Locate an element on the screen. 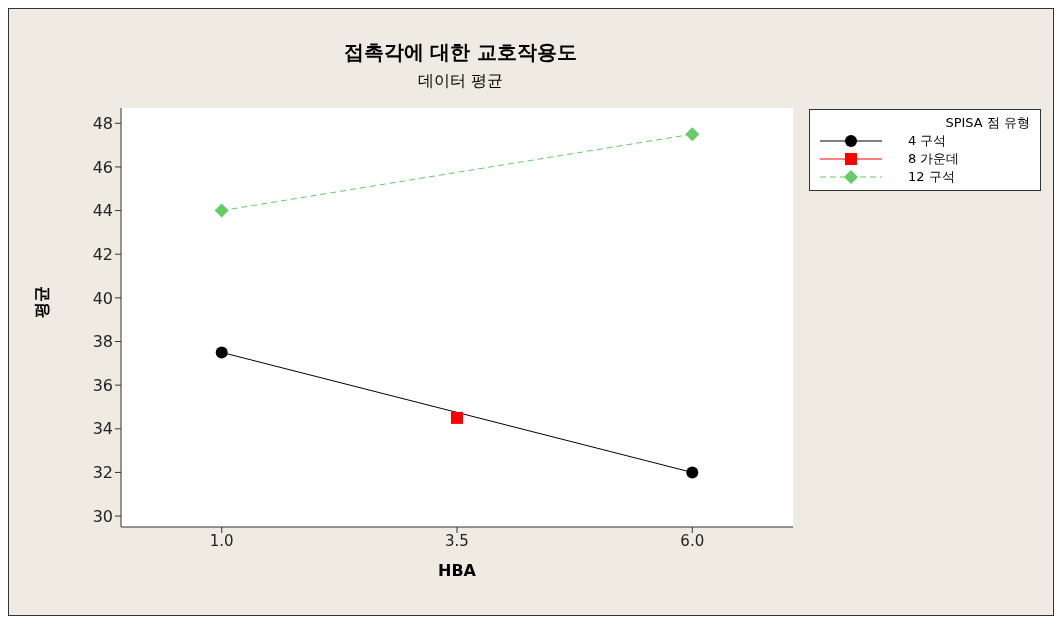 This screenshot has width=1062, height=624. chart-title: 접촉각에 대한 교호작용도 is located at coordinates (460, 52).